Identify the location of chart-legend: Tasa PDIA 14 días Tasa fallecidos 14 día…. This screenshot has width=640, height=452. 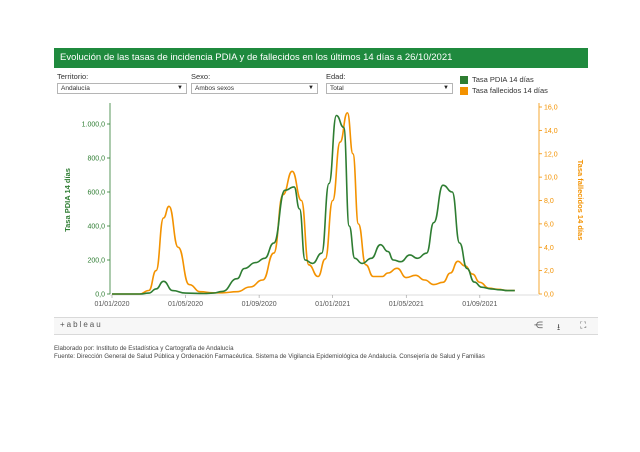
(504, 85).